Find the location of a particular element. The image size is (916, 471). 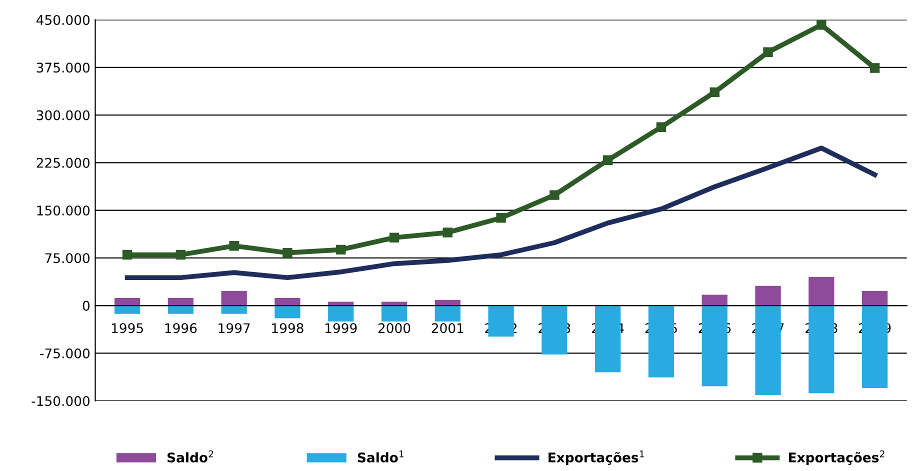

y-tick-label: 150.000 is located at coordinates (63, 211).